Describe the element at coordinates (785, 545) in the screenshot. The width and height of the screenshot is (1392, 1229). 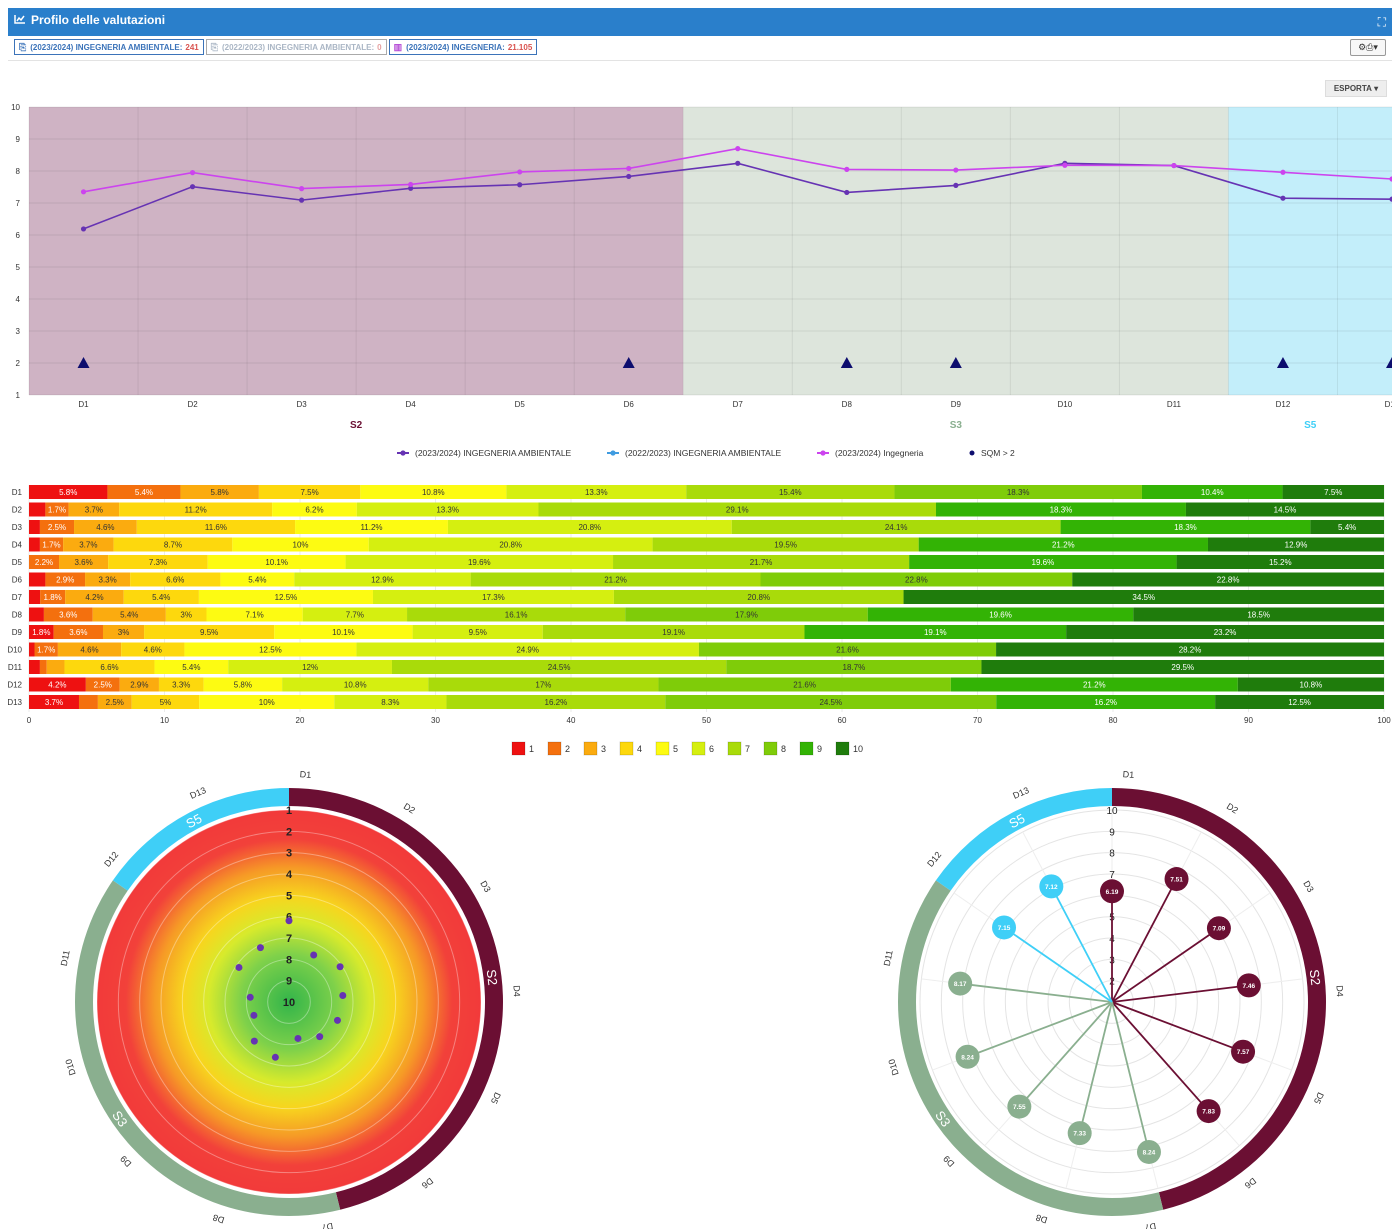
I see `bar-label: 19.5%` at that location.